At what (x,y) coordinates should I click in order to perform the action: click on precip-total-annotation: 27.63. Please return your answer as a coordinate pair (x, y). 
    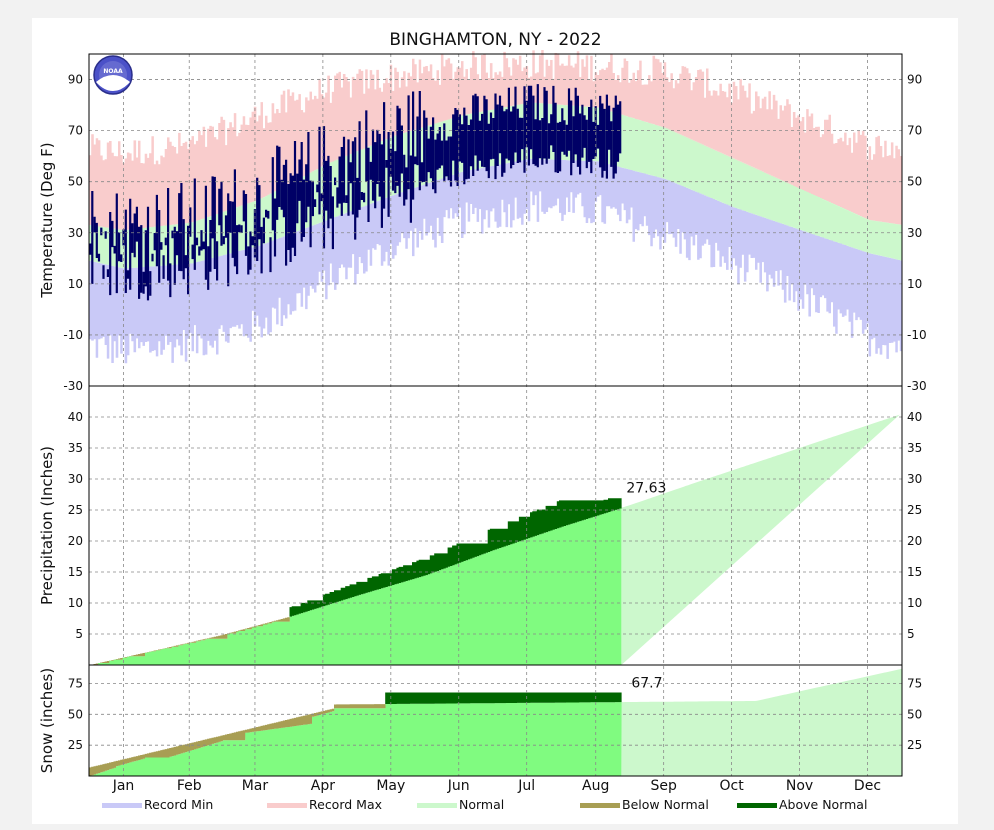
    Looking at the image, I should click on (646, 489).